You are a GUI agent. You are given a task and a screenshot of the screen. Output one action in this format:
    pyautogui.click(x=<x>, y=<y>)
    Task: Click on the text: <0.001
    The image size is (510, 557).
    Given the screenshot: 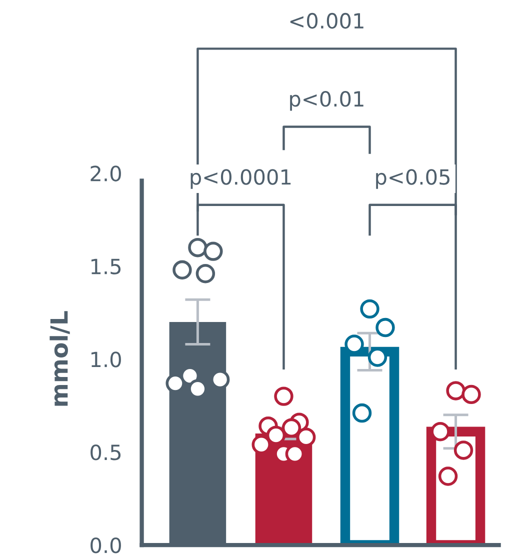 What is the action you would take?
    pyautogui.click(x=327, y=20)
    